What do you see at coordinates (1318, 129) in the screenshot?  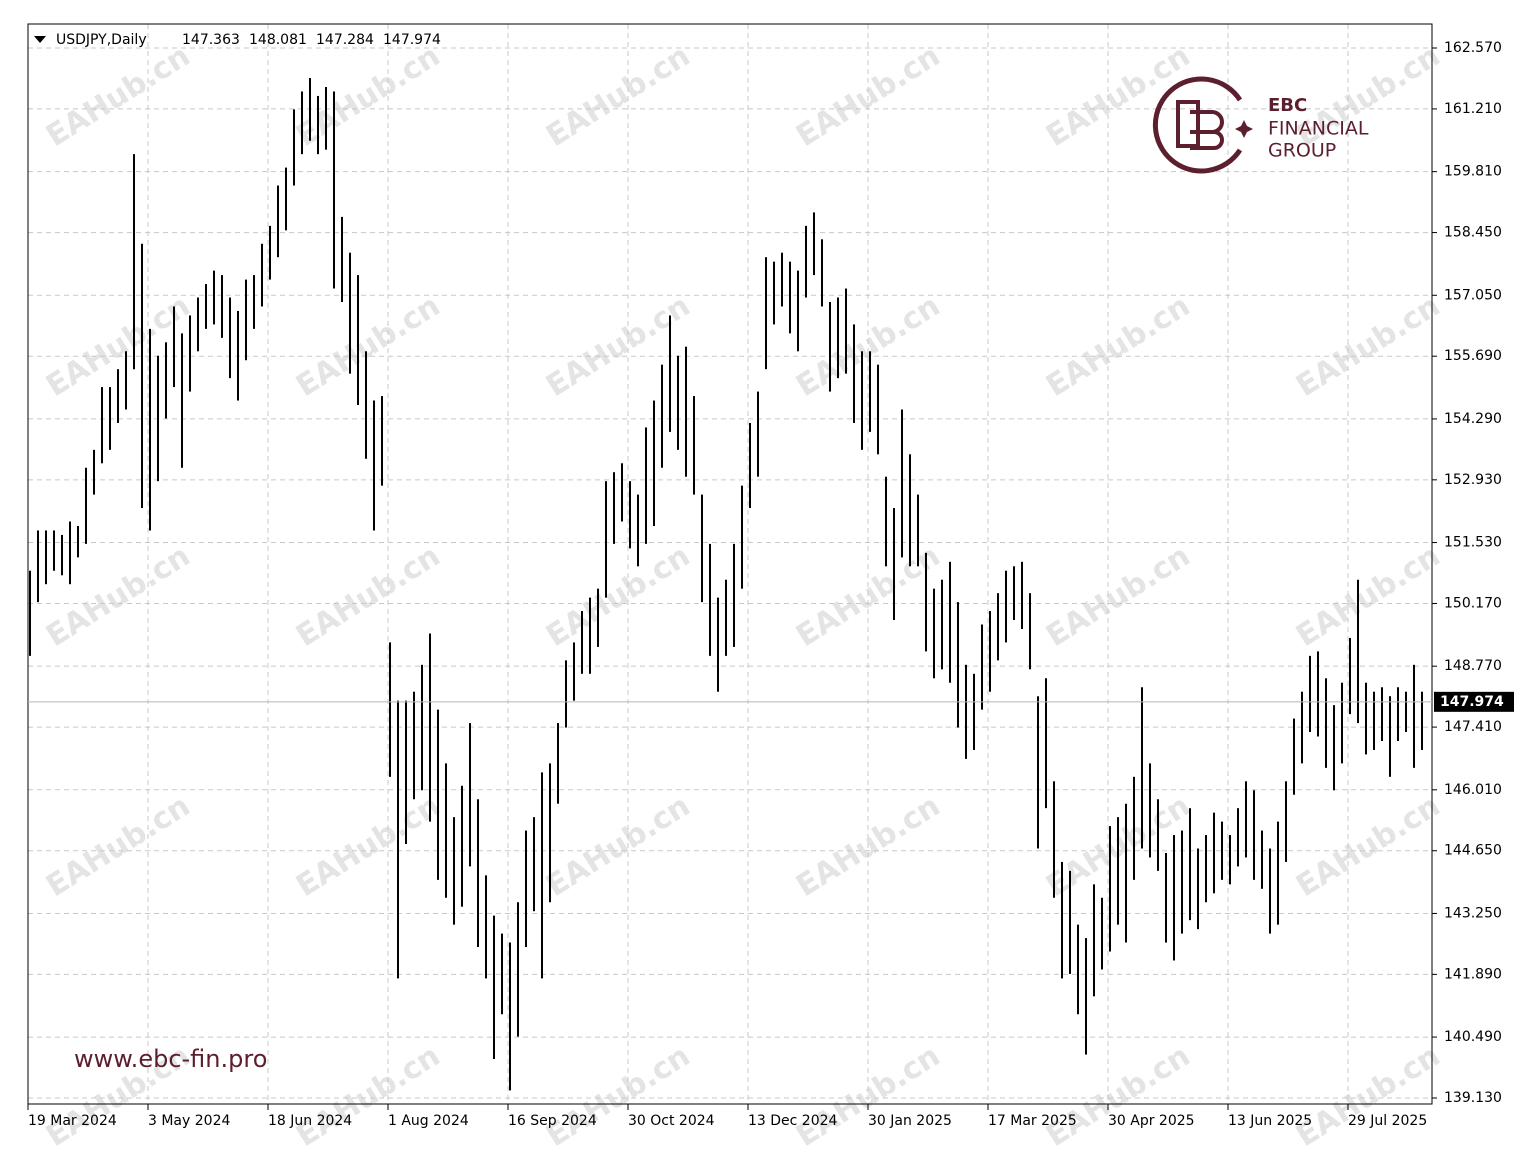 I see `brand-line1: FINANCIAL` at bounding box center [1318, 129].